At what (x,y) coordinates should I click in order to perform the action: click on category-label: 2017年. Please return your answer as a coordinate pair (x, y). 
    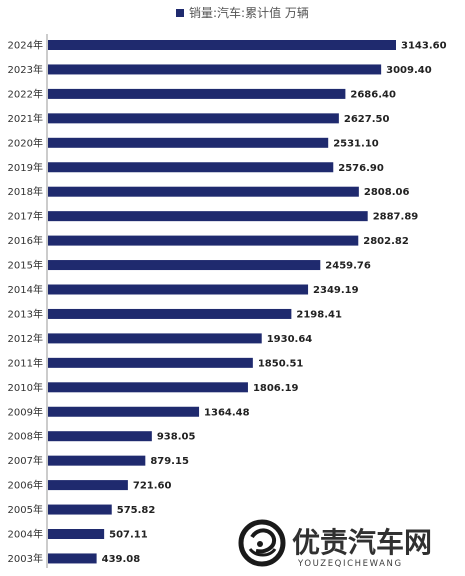
    Looking at the image, I should click on (25, 216).